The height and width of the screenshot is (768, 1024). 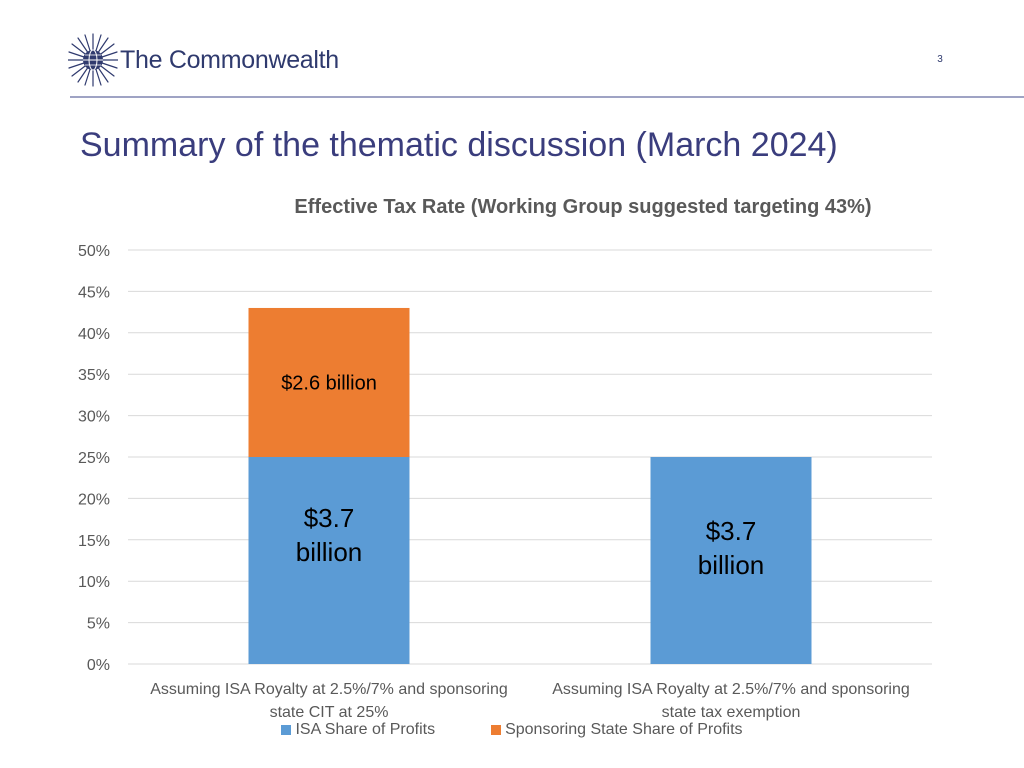 I want to click on page-number: 3, so click(x=940, y=59).